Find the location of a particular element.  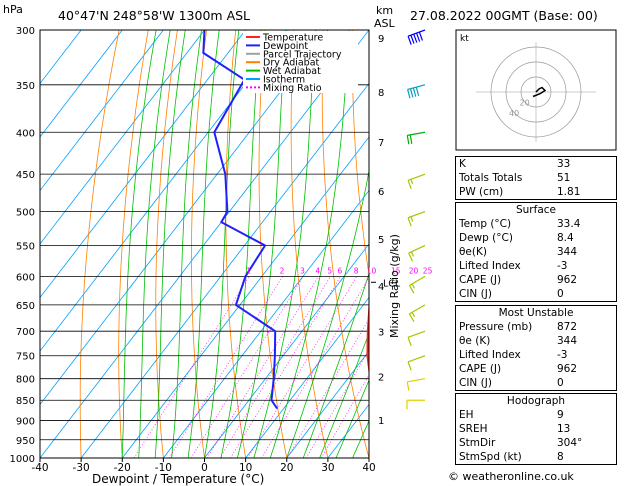

surface-dewp-label: Dewp (°C) is located at coordinates (486, 238).